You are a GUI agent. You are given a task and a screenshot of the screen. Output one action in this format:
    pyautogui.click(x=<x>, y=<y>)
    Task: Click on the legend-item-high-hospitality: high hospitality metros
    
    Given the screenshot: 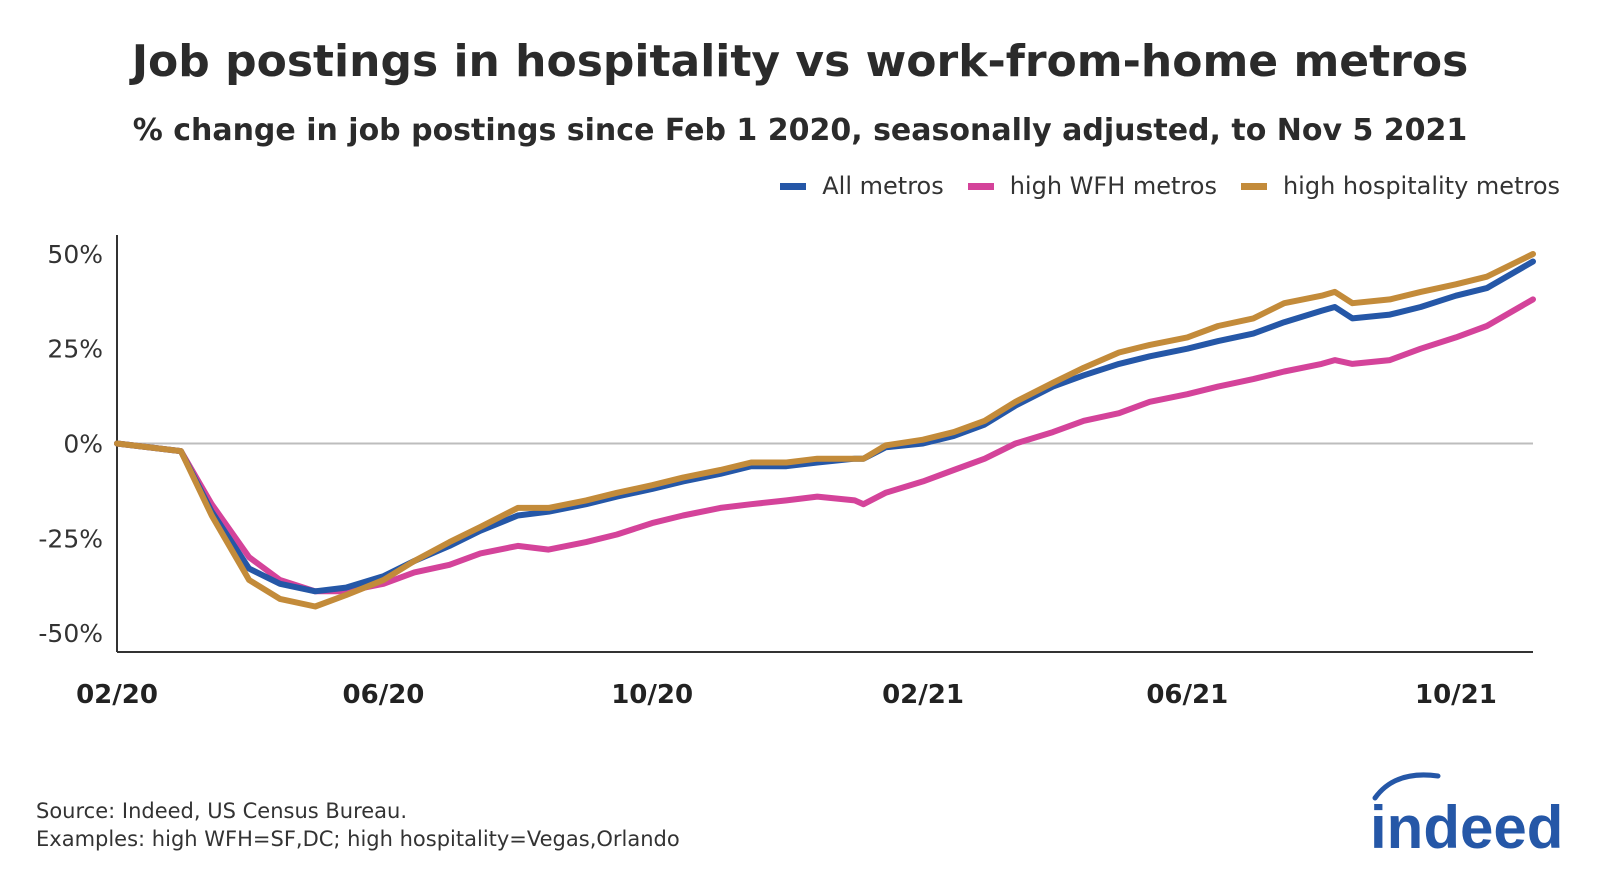 What is the action you would take?
    pyautogui.click(x=1400, y=186)
    